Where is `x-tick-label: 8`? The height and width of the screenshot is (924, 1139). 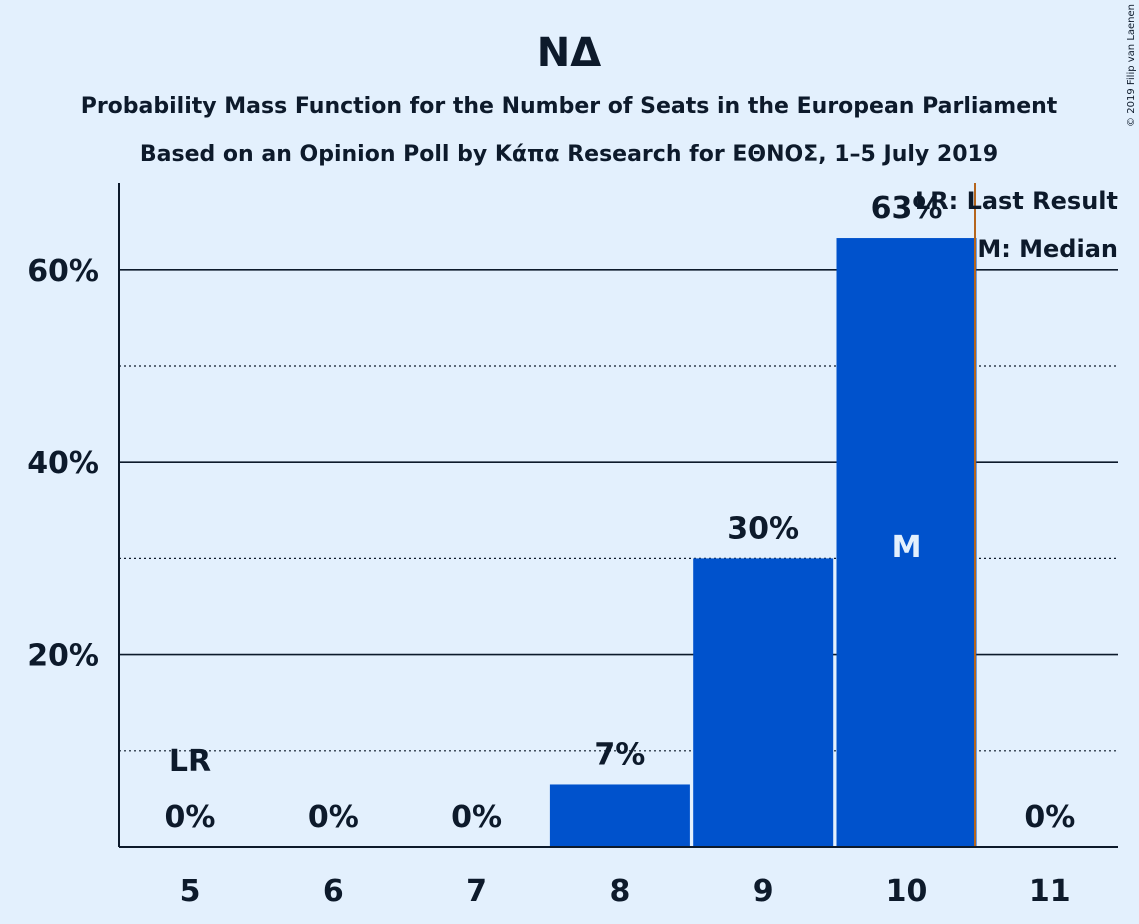
x-tick-label: 8 is located at coordinates (619, 891).